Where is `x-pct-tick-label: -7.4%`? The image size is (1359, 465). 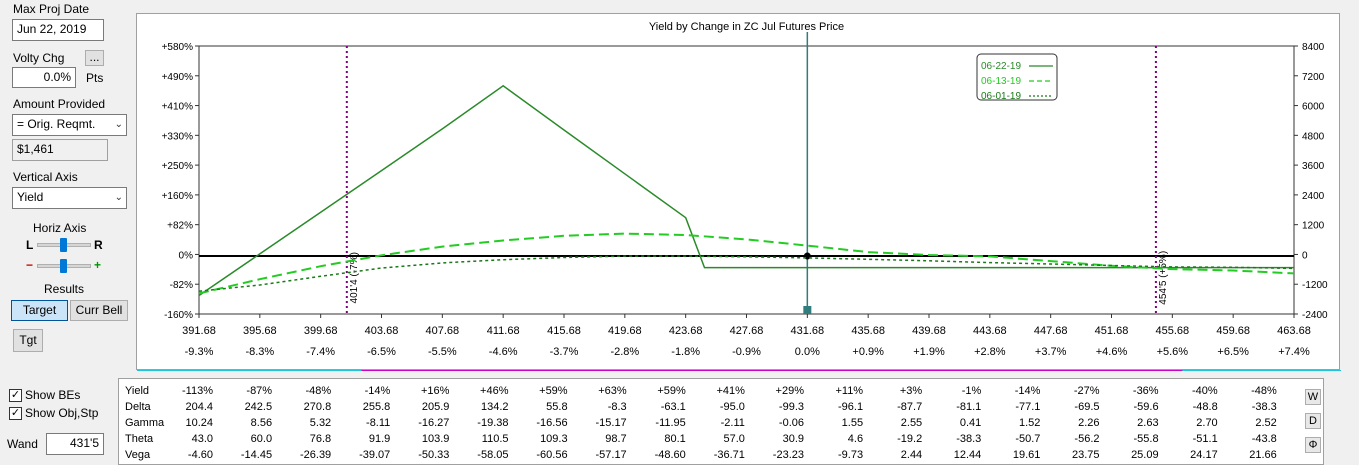 x-pct-tick-label: -7.4% is located at coordinates (320, 352).